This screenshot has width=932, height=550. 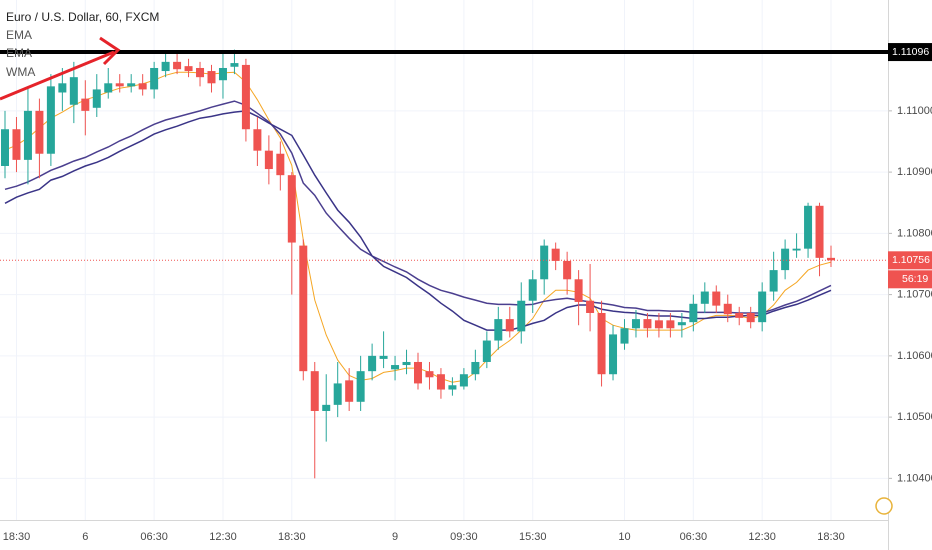 What do you see at coordinates (624, 537) in the screenshot?
I see `x-tick-label: 10` at bounding box center [624, 537].